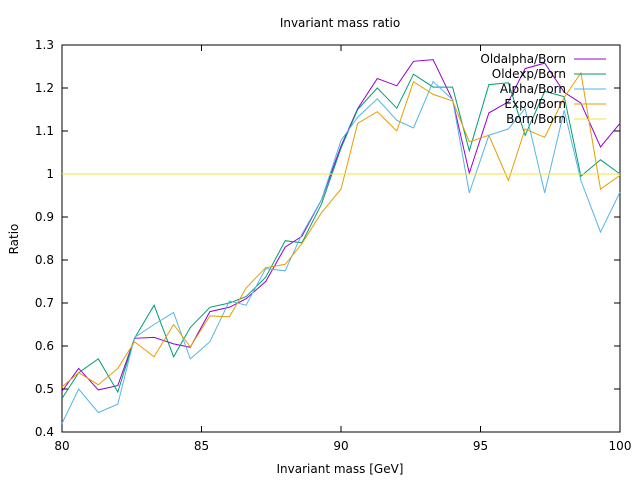 The width and height of the screenshot is (640, 480). Describe the element at coordinates (14, 239) in the screenshot. I see `y-axis-label: Ratio` at that location.